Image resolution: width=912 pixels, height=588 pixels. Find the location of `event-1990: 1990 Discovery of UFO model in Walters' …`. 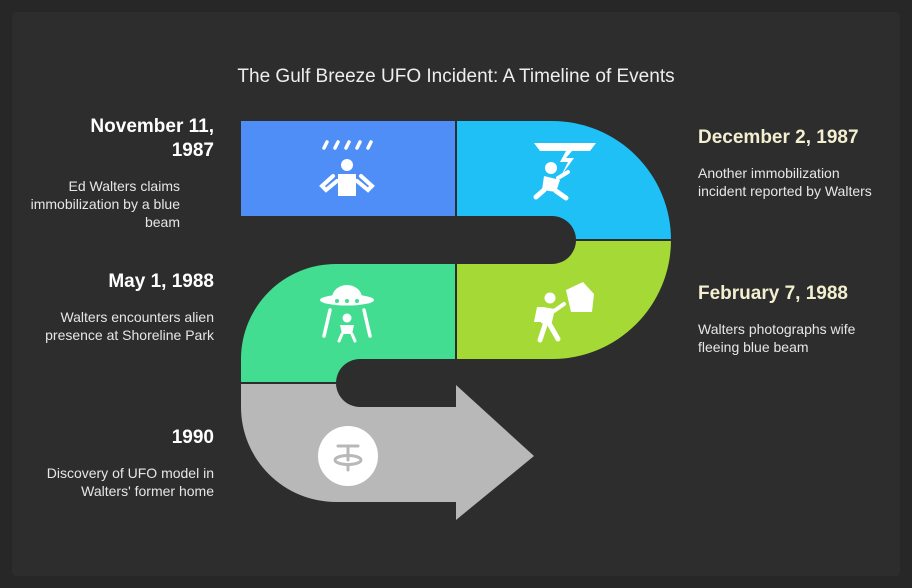

event-1990: 1990 Discovery of UFO model in Walters' … is located at coordinates (119, 463).